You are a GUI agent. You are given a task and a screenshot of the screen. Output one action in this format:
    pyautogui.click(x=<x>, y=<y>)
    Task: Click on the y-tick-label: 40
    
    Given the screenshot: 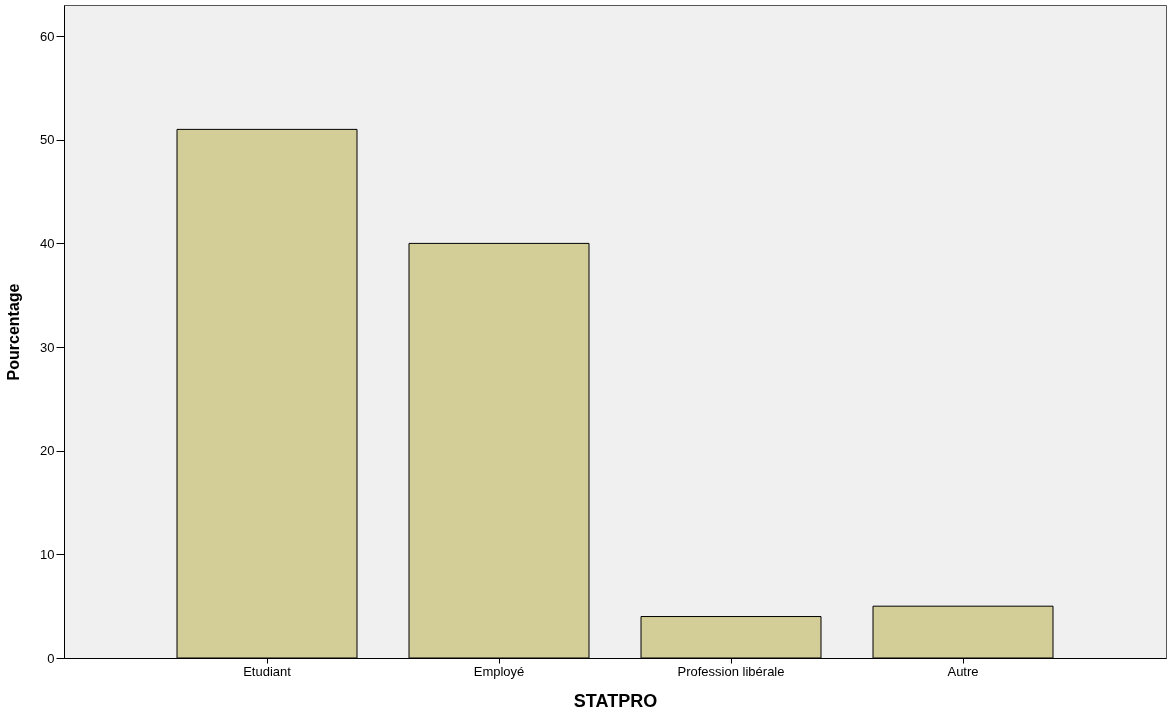 What is the action you would take?
    pyautogui.click(x=47, y=243)
    